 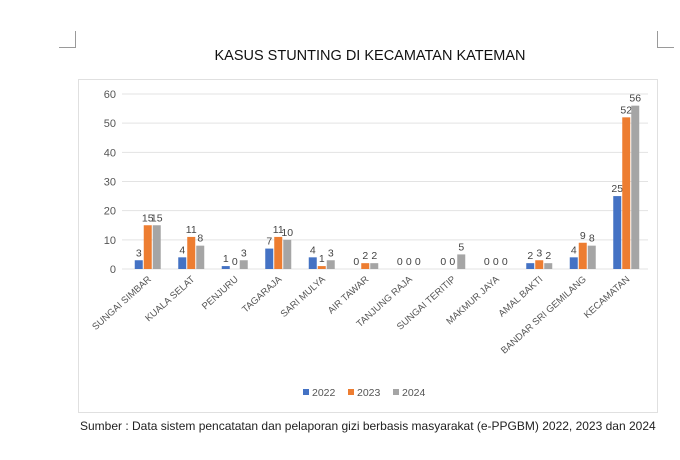 I want to click on legend-label: 2022, so click(x=324, y=393).